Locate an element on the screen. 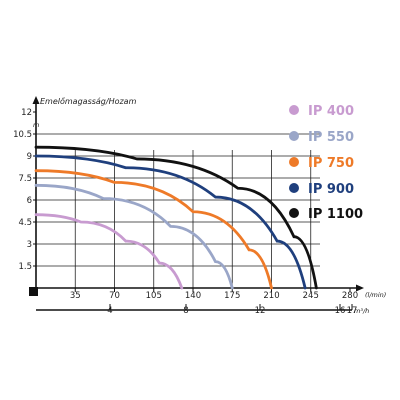 This screenshot has width=400, height=400. x-tick-label: 210 is located at coordinates (271, 296).